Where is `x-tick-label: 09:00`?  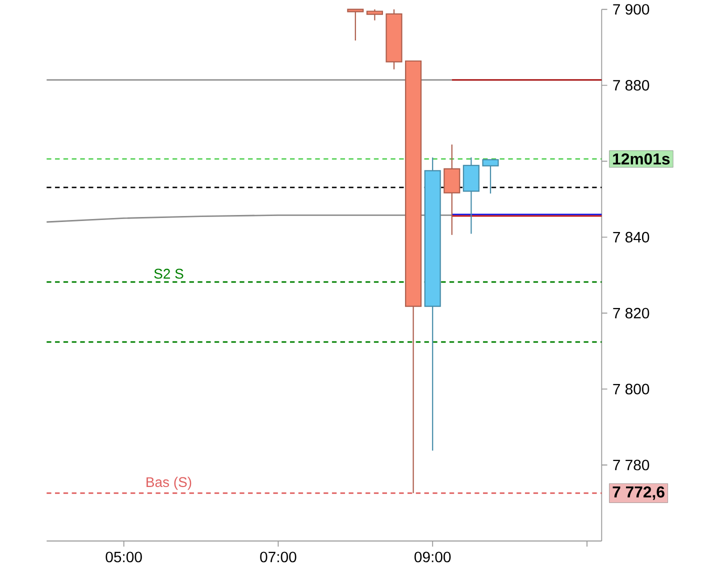 x-tick-label: 09:00 is located at coordinates (432, 557).